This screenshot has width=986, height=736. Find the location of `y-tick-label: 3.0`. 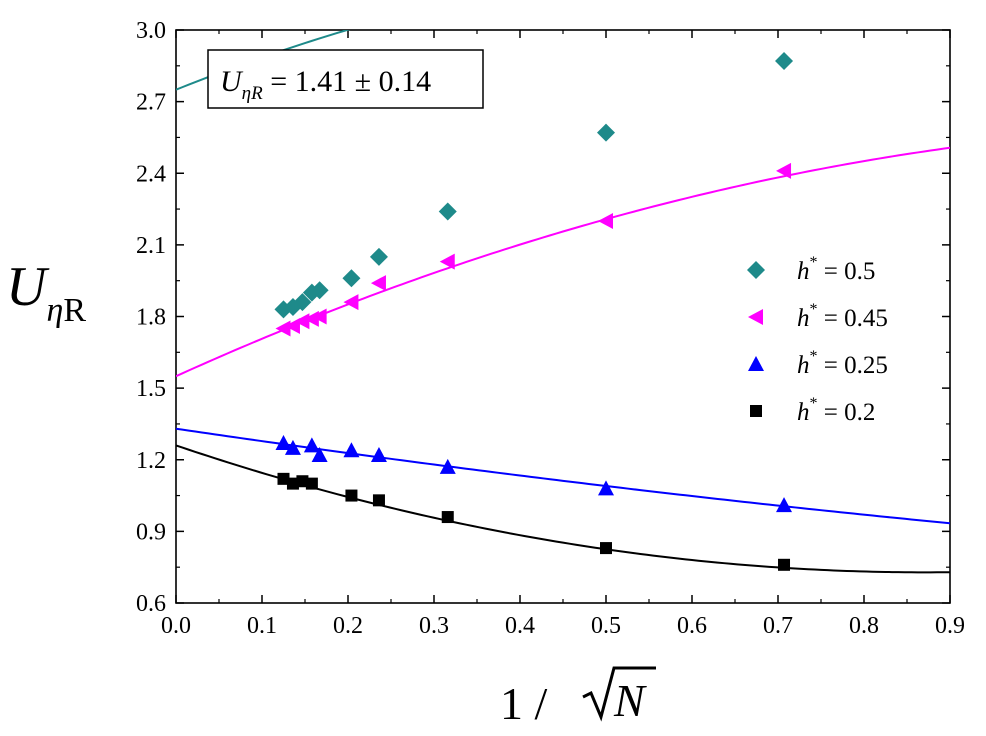

y-tick-label: 3.0 is located at coordinates (151, 31).